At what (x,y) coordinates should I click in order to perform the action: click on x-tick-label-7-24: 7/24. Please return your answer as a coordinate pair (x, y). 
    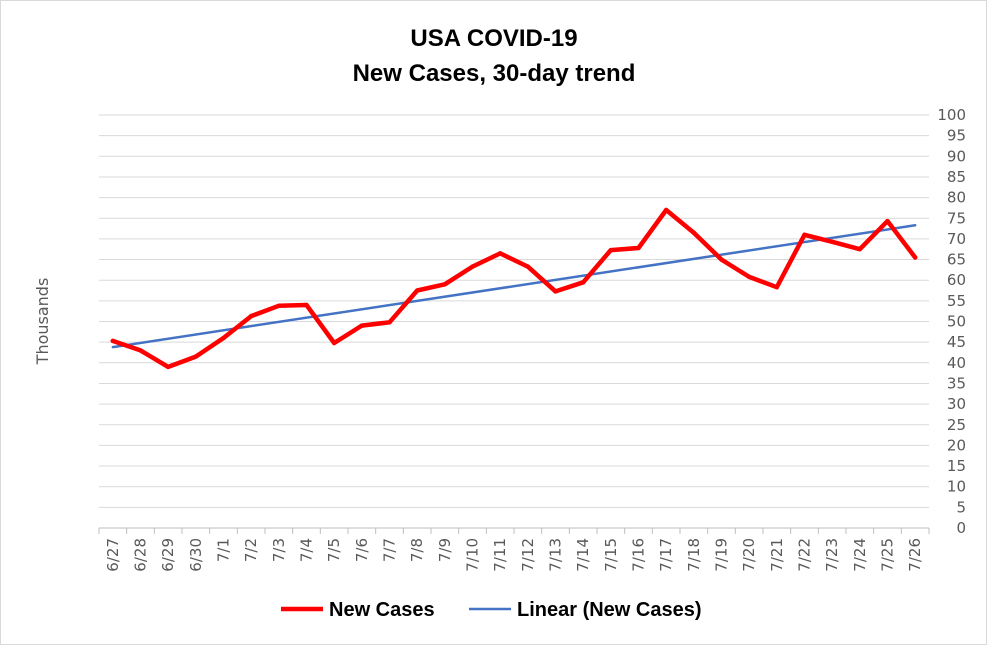
    Looking at the image, I should click on (860, 555).